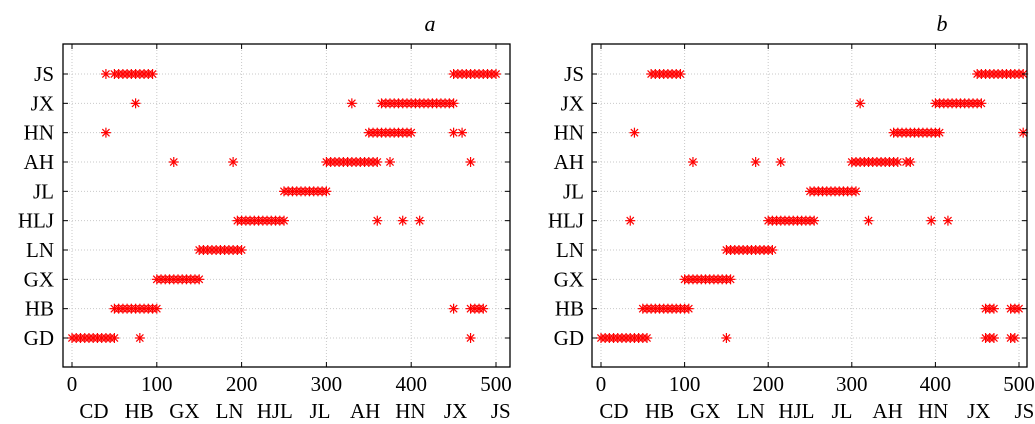  Describe the element at coordinates (157, 384) in the screenshot. I see `x-tick-label: 100` at that location.